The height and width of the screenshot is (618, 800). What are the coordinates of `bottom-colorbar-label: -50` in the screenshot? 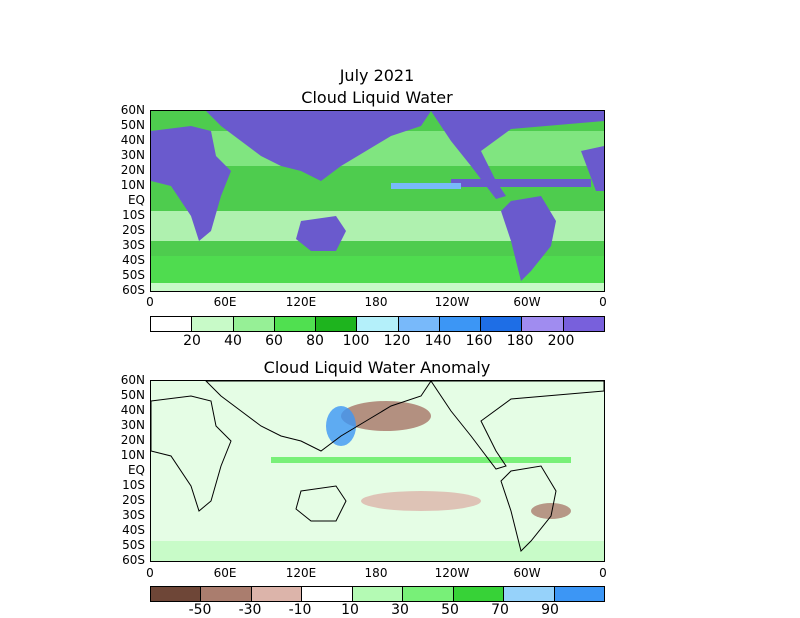 It's located at (200, 610).